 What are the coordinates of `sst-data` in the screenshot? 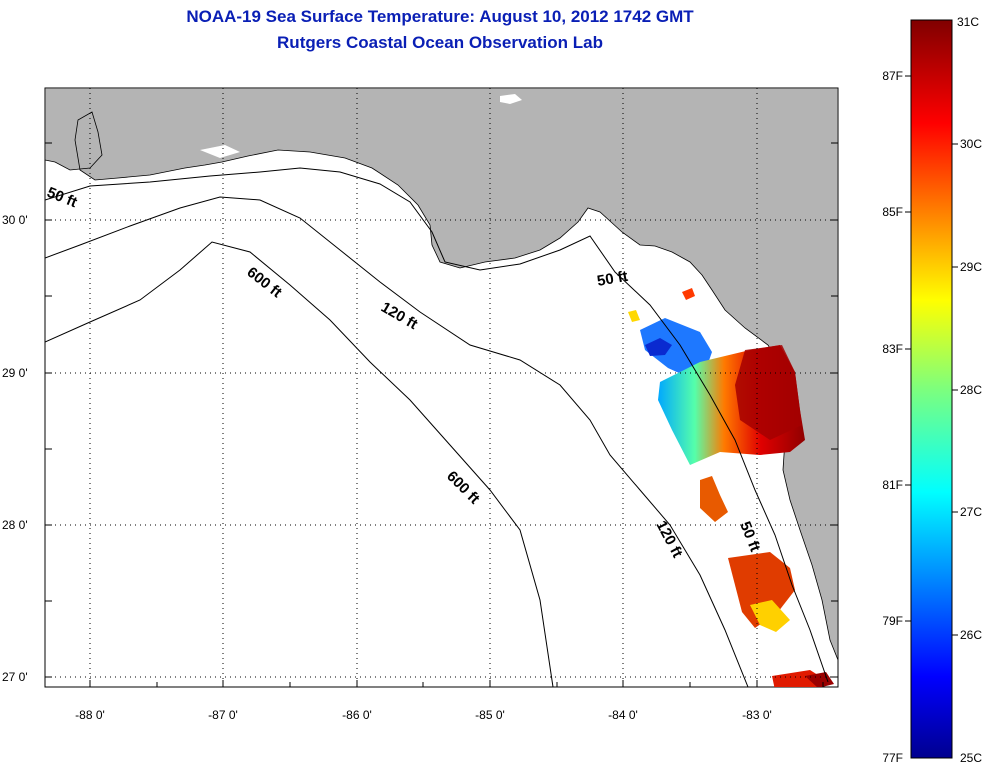 It's located at (731, 487).